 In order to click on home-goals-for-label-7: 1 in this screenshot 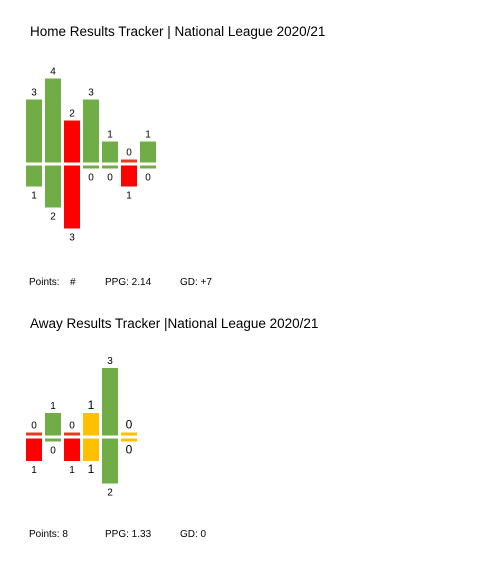, I will do `click(148, 135)`.